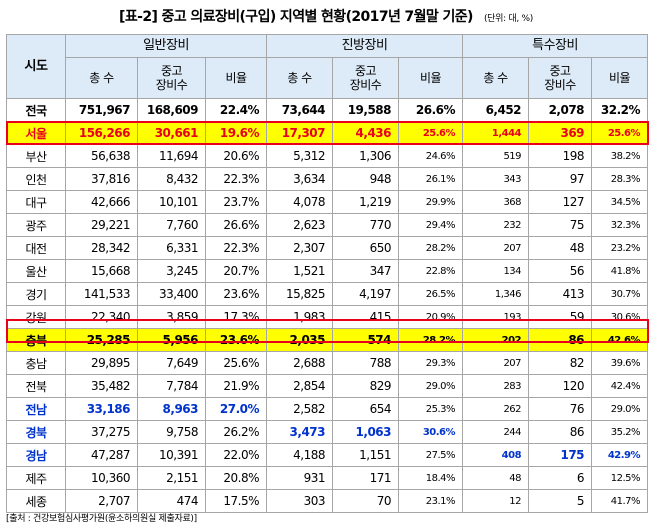 The image size is (652, 530). I want to click on sub-header-row: 총 수 중고 장비수 비율 총 수 중고 장비수 비율 총 수 중고 장비수 비율, so click(328, 78).